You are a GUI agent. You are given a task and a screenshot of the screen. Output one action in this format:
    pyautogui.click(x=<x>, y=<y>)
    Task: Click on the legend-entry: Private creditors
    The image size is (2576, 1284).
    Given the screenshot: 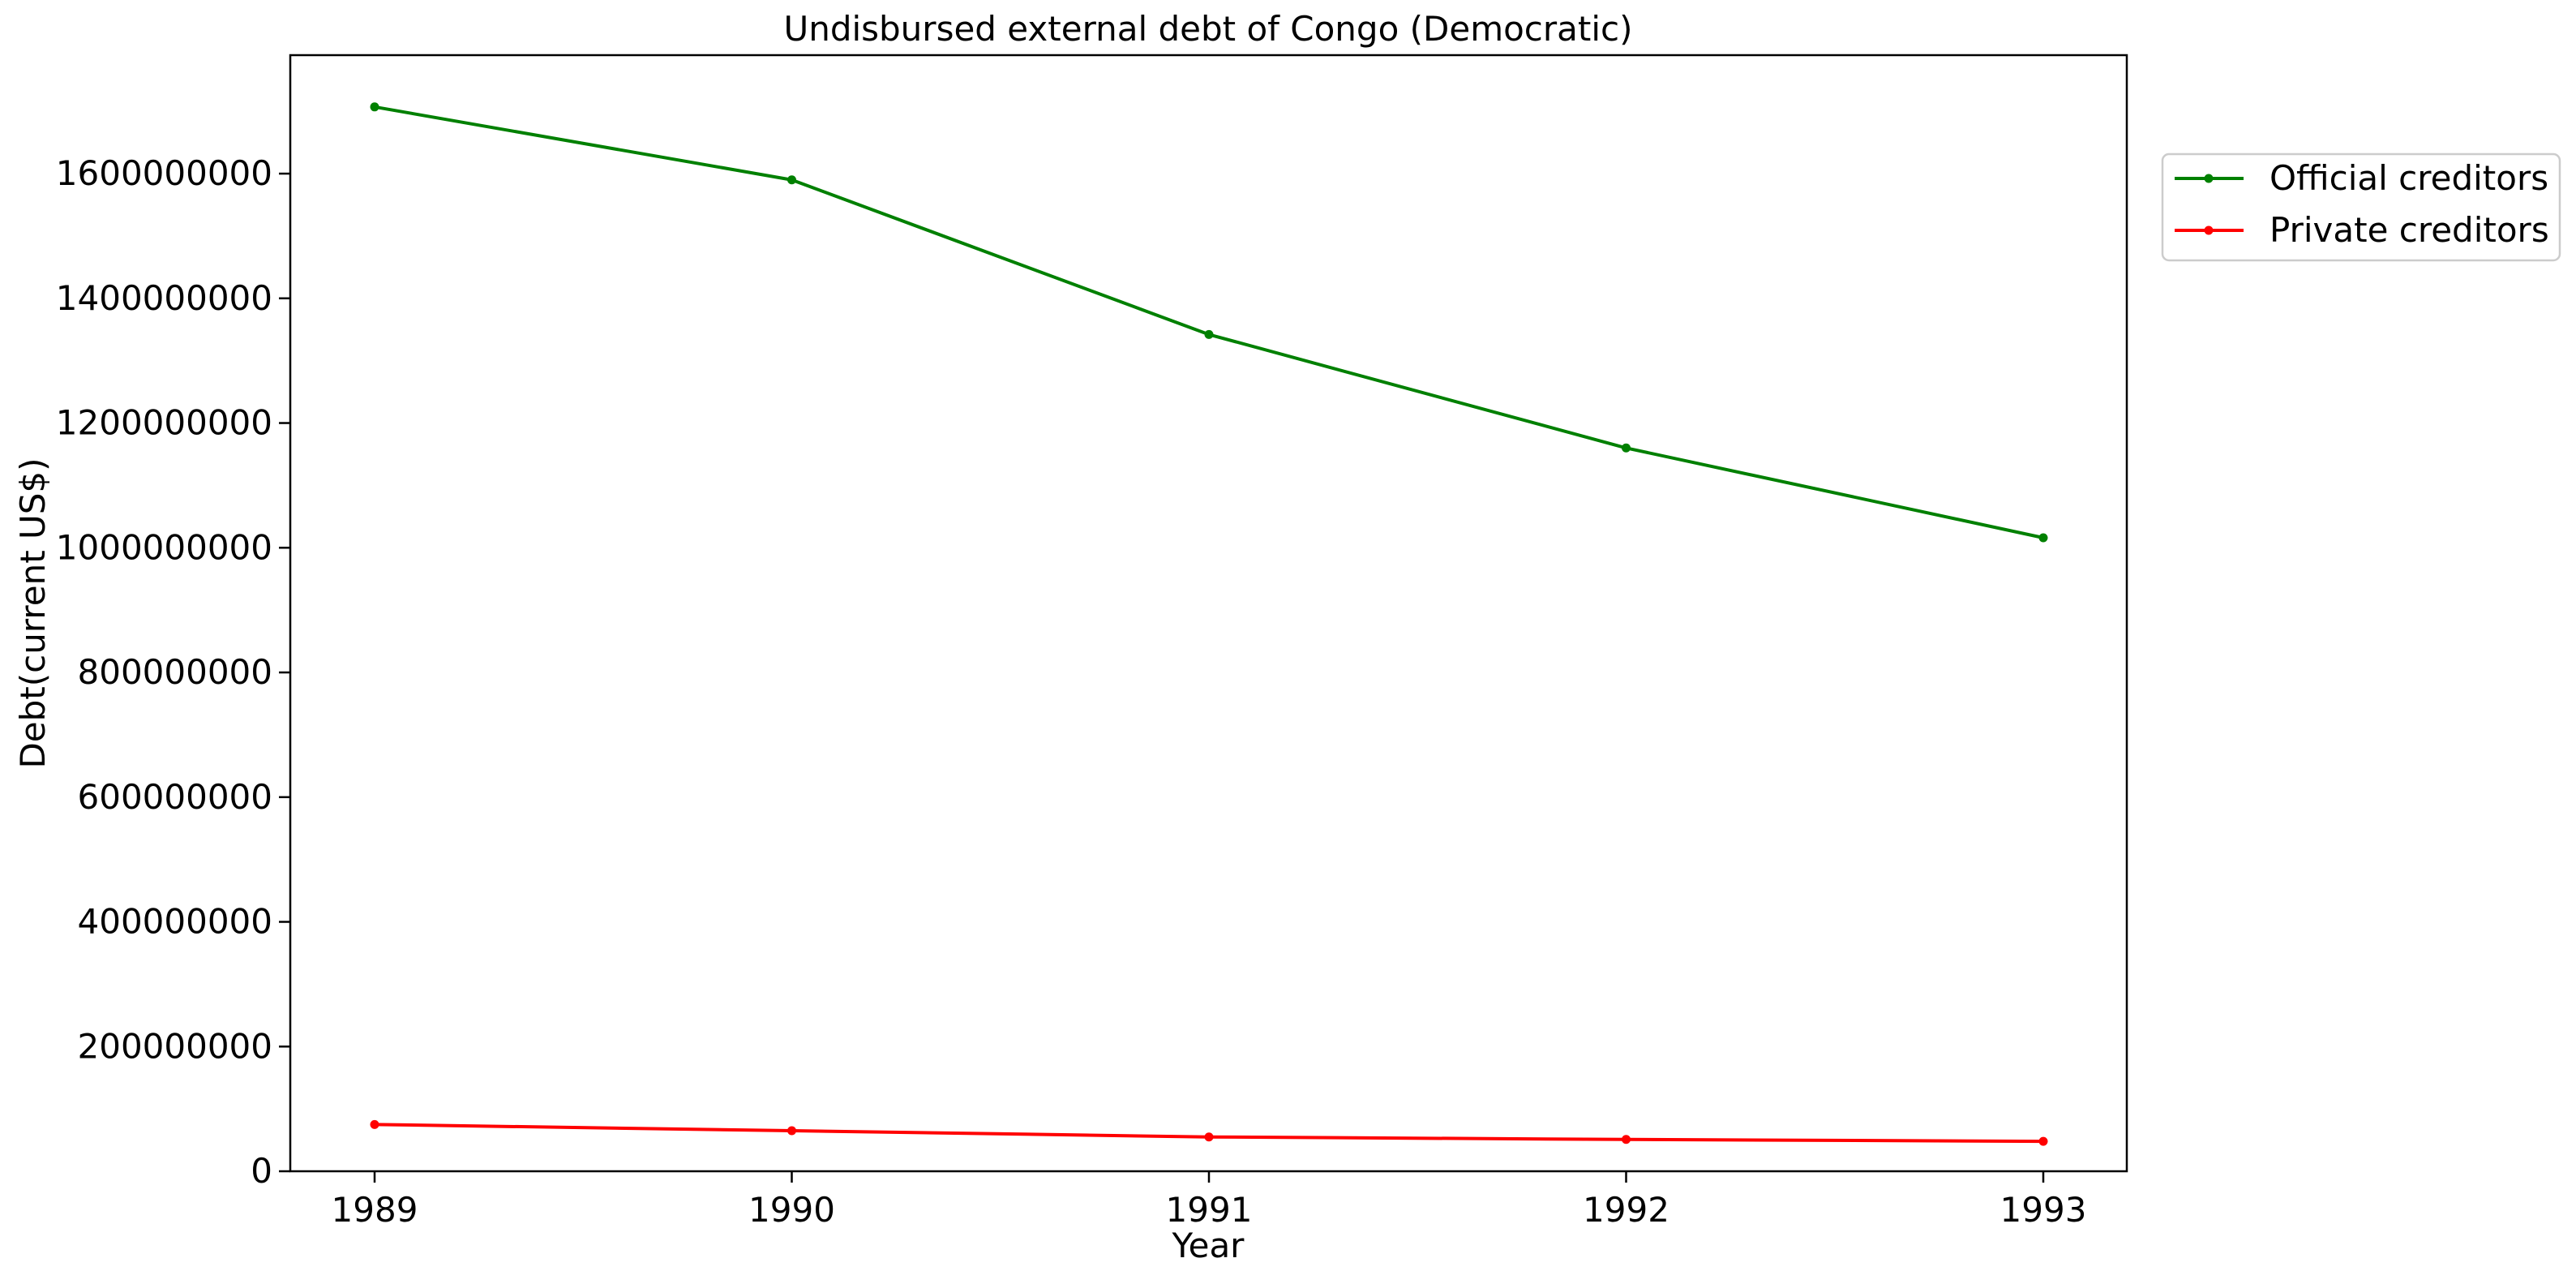 What is the action you would take?
    pyautogui.click(x=2362, y=230)
    